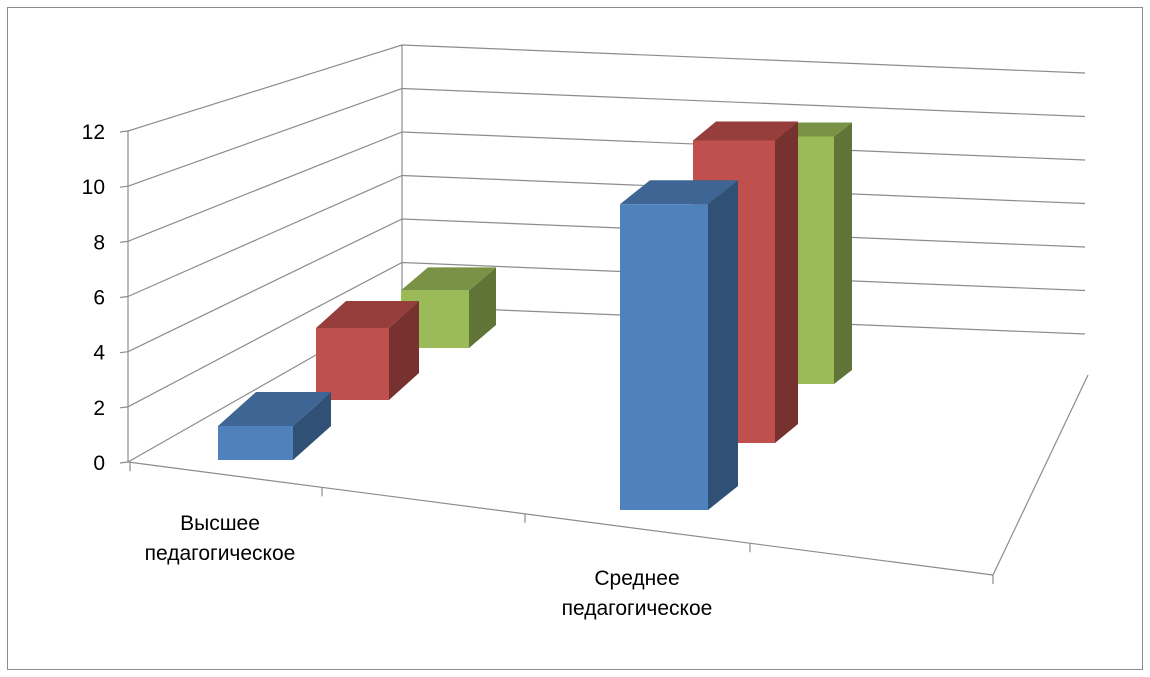  What do you see at coordinates (93, 132) in the screenshot?
I see `y-tick-label: 12` at bounding box center [93, 132].